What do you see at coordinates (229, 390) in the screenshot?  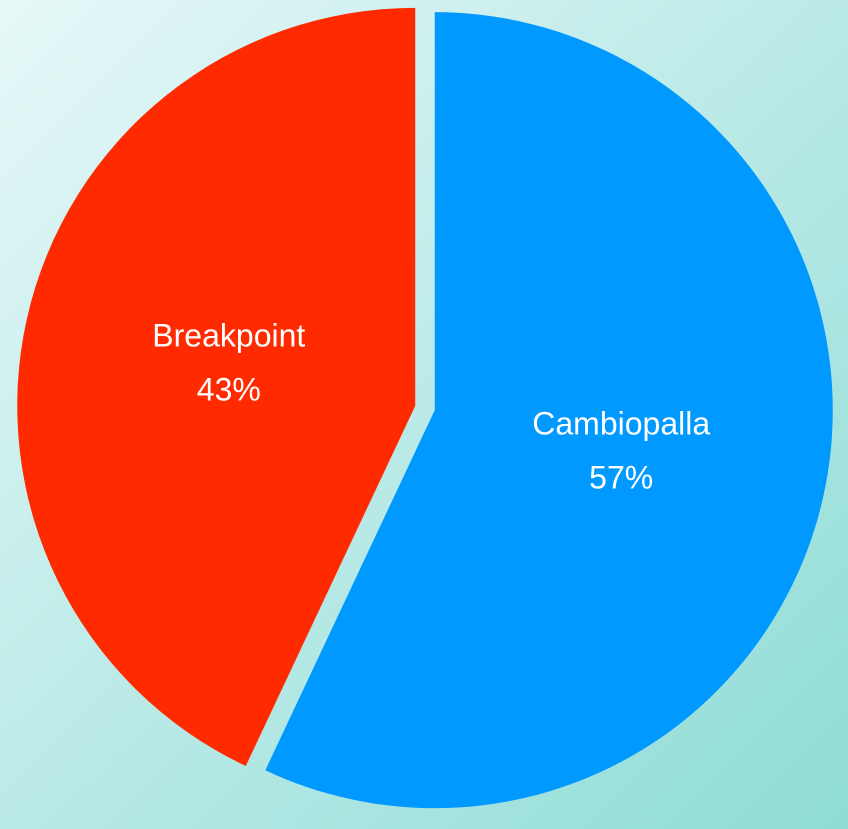 I see `slice-value-label: 43%` at bounding box center [229, 390].